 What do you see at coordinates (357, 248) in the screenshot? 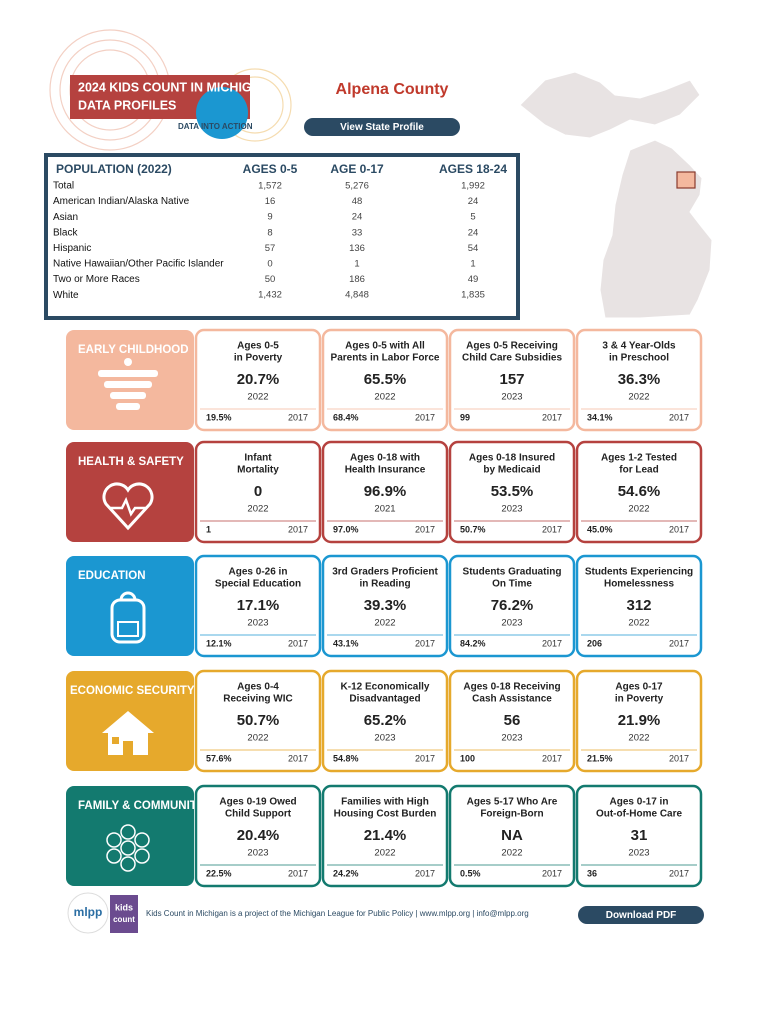
I see `population-value: 136` at bounding box center [357, 248].